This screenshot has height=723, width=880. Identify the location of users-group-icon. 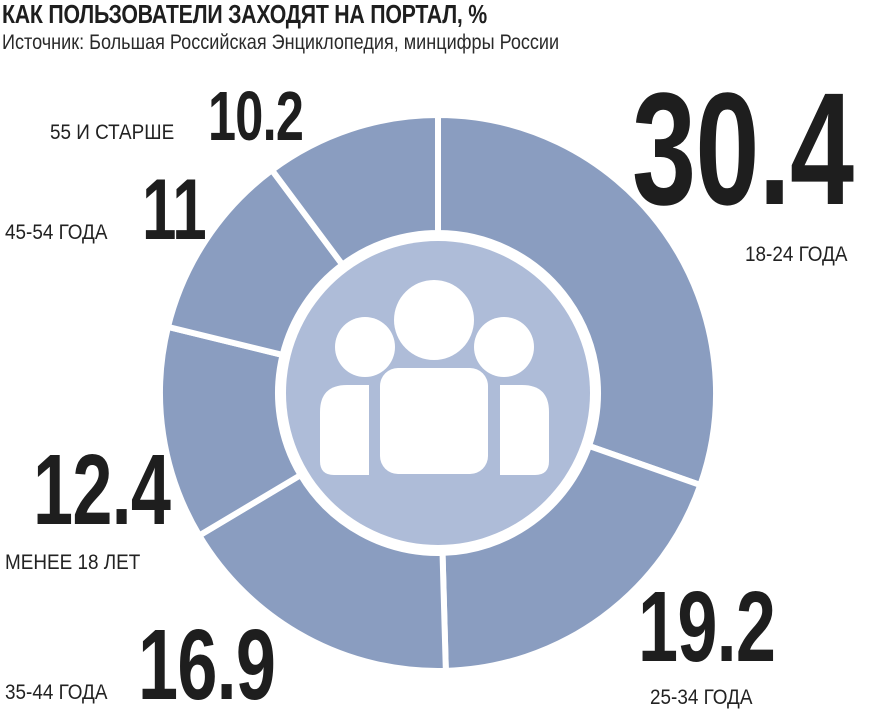
(434, 377).